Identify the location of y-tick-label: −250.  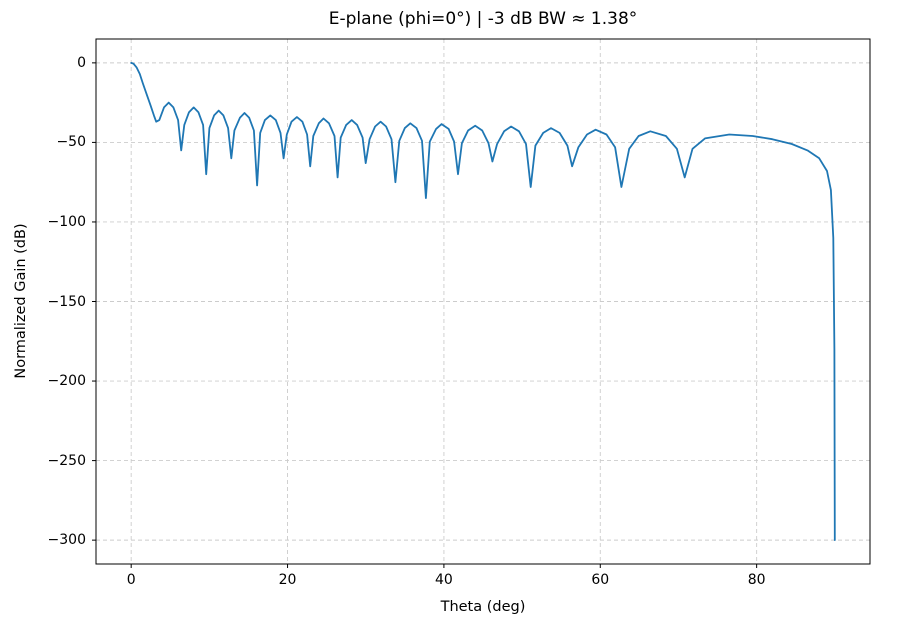
(66, 460).